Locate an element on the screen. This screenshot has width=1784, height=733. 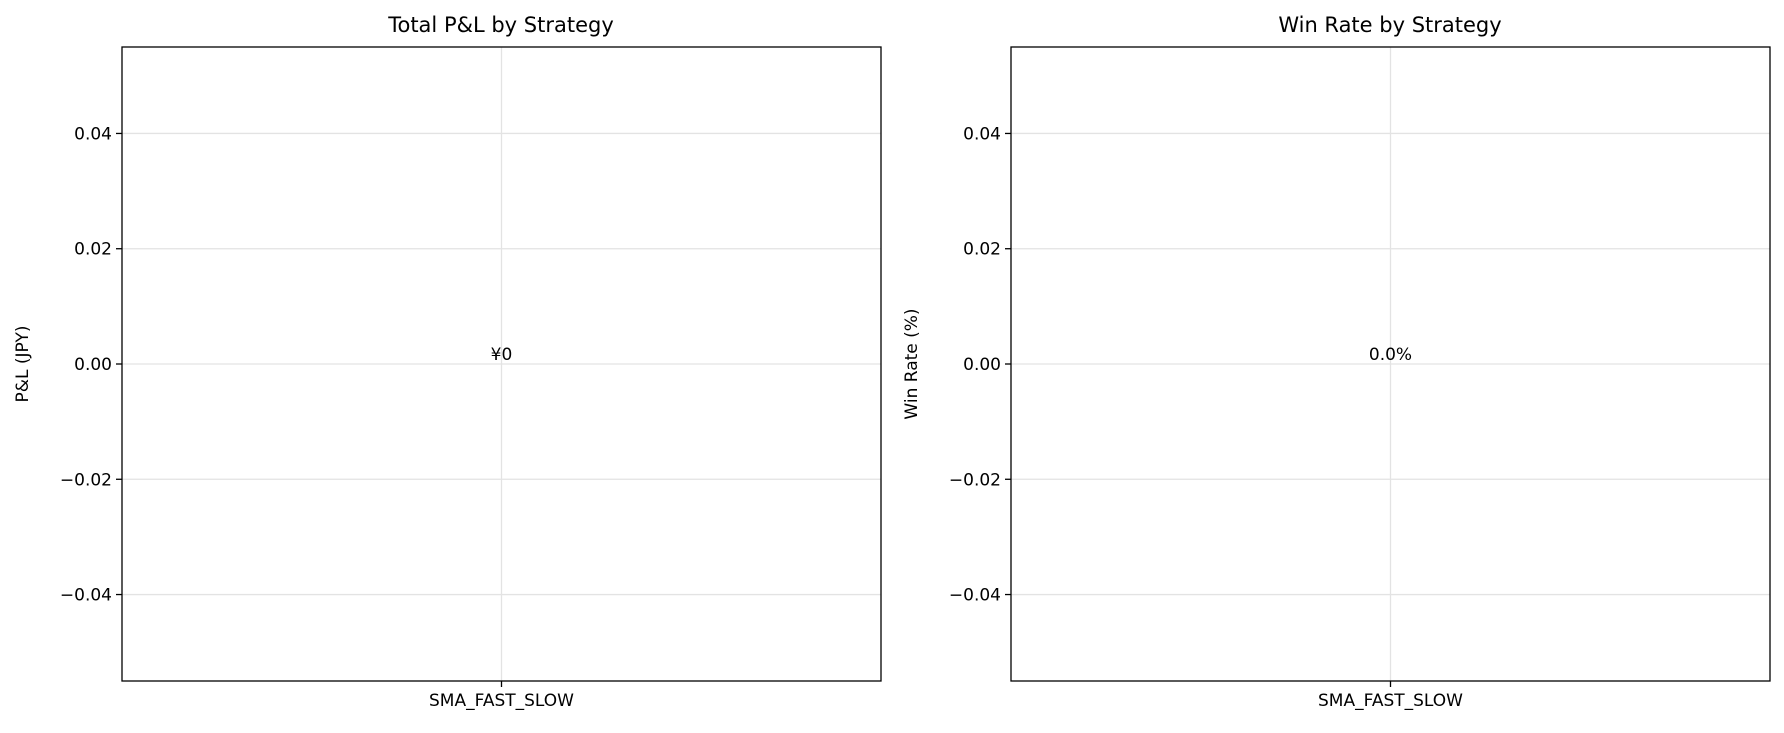
y-axis-label: Win Rate (%) is located at coordinates (912, 363).